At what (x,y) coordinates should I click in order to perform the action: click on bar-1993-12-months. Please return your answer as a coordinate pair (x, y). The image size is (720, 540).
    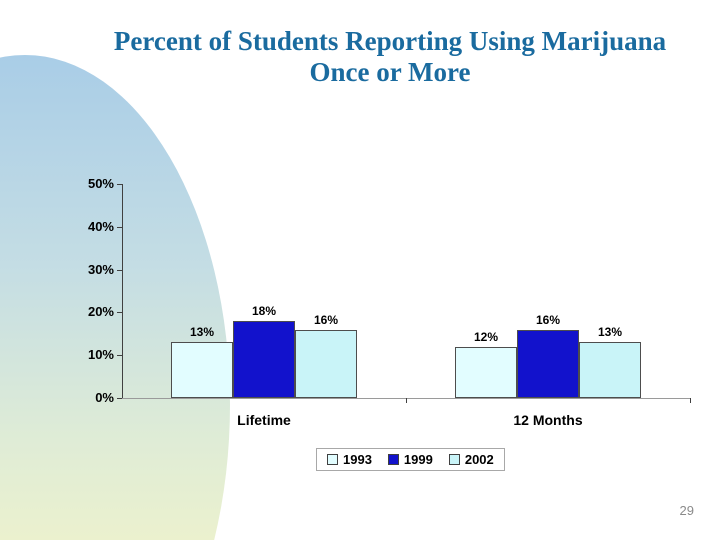
    Looking at the image, I should click on (486, 372).